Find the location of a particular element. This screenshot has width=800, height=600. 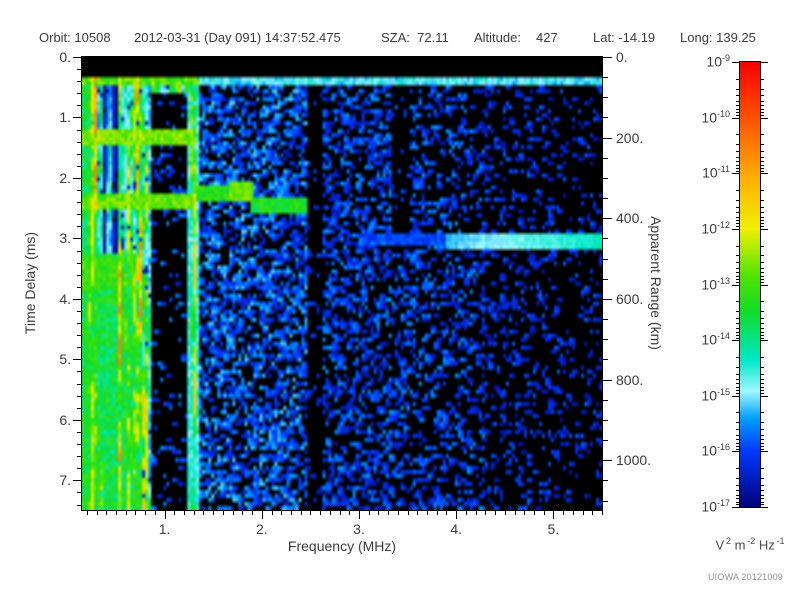

header-latitude: Lat: -14.19 is located at coordinates (624, 37).